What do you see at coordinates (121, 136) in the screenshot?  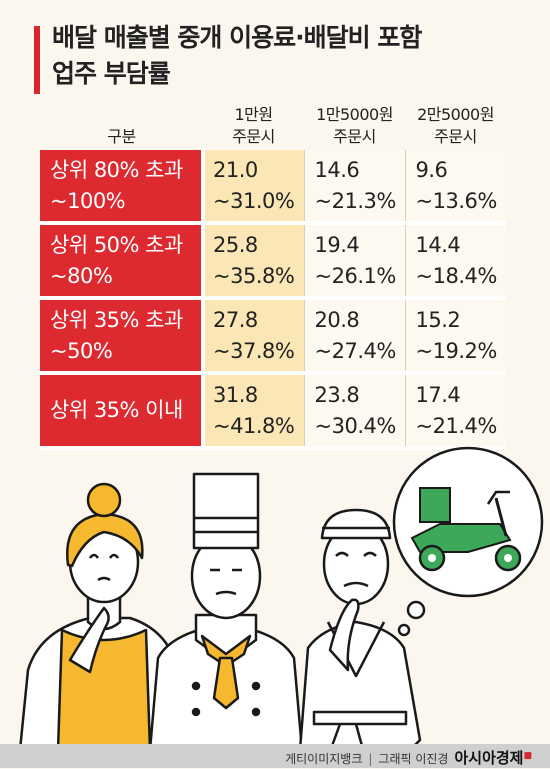 I see `corner-header: 구분` at bounding box center [121, 136].